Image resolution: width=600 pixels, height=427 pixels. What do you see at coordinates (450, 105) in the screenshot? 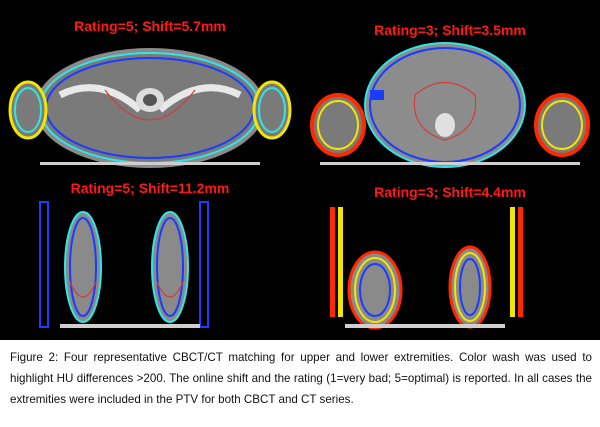
I see `abdomen-ct-scan` at bounding box center [450, 105].